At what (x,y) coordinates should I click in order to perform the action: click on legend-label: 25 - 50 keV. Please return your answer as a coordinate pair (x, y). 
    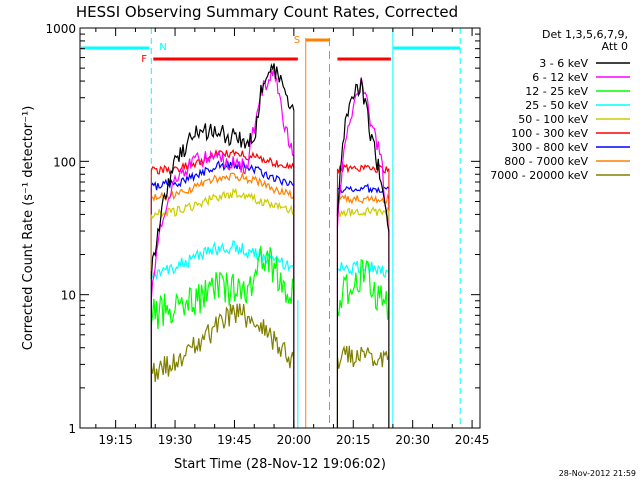
    Looking at the image, I should click on (556, 105).